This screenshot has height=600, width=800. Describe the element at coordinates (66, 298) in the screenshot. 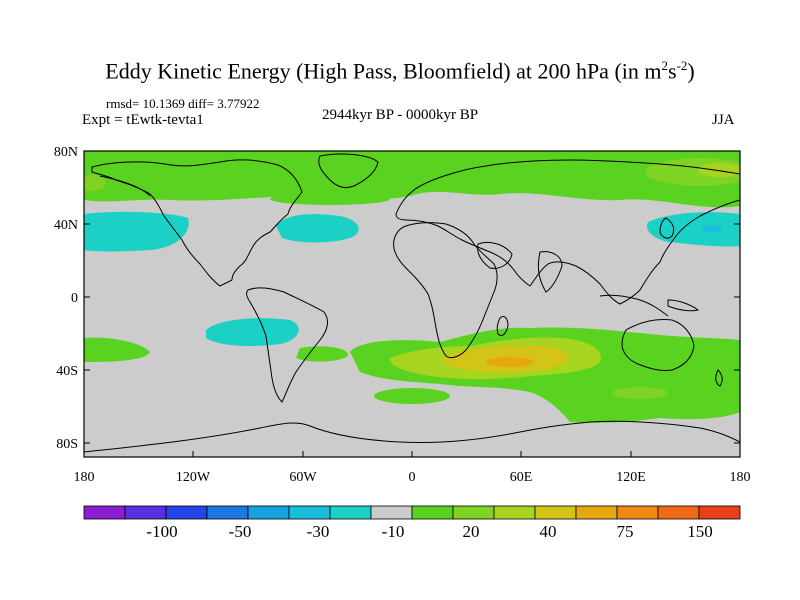

I see `lat-labels: 80N 40N 0 40S 80S` at that location.